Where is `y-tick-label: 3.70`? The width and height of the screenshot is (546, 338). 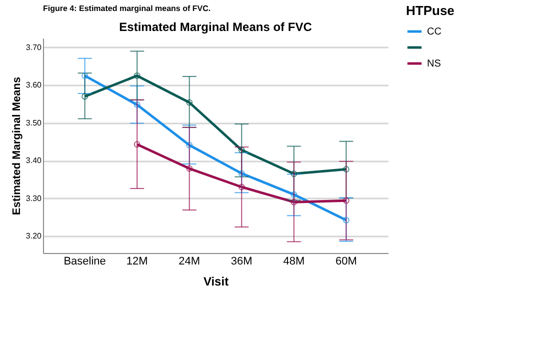
y-tick-label: 3.70 is located at coordinates (34, 47).